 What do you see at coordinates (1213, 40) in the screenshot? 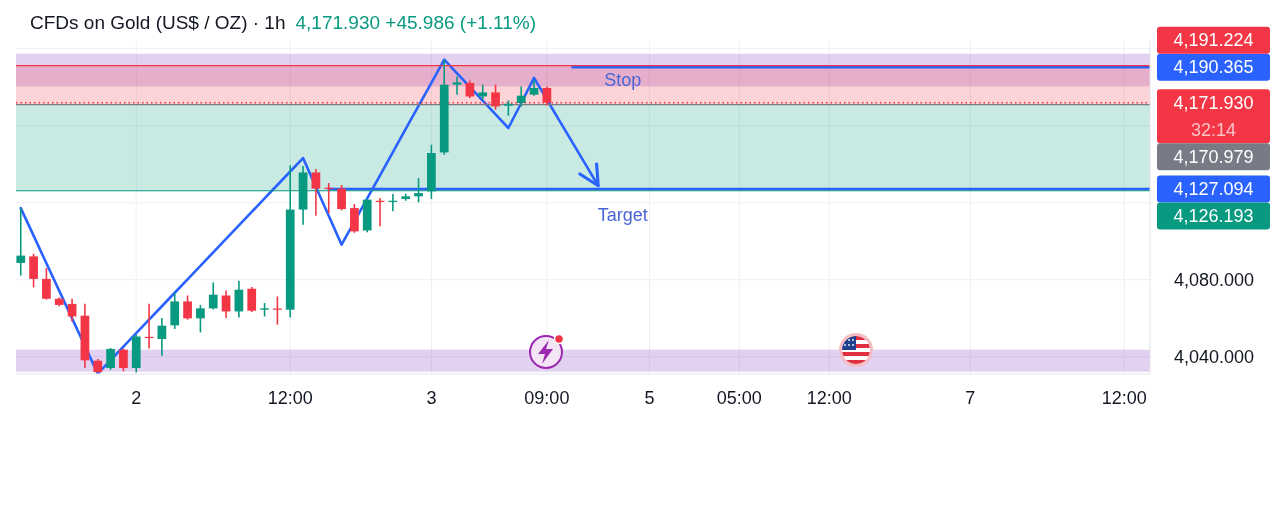
I see `ref-line-label: 4,191.224` at bounding box center [1213, 40].